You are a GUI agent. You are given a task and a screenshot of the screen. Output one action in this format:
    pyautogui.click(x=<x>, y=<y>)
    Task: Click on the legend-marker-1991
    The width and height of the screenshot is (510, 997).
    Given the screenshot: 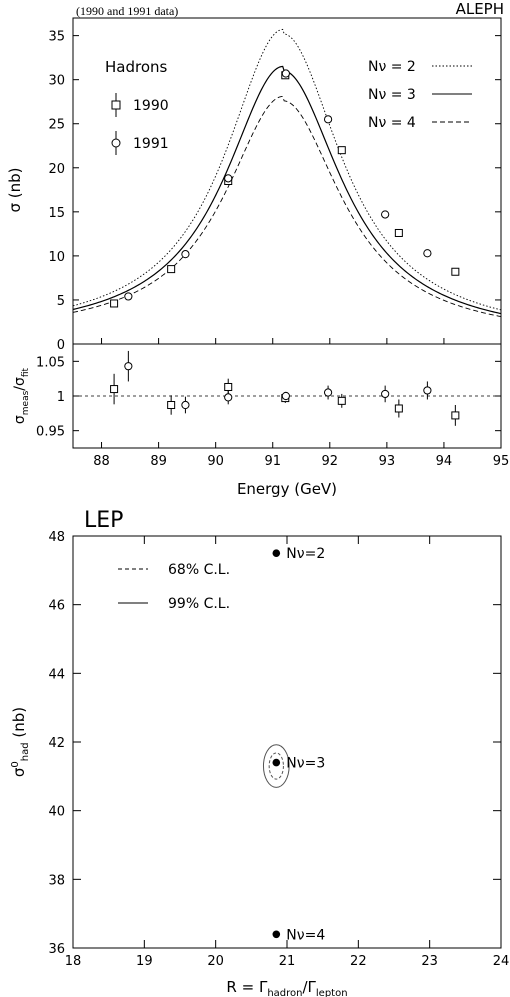 What is the action you would take?
    pyautogui.click(x=116, y=143)
    